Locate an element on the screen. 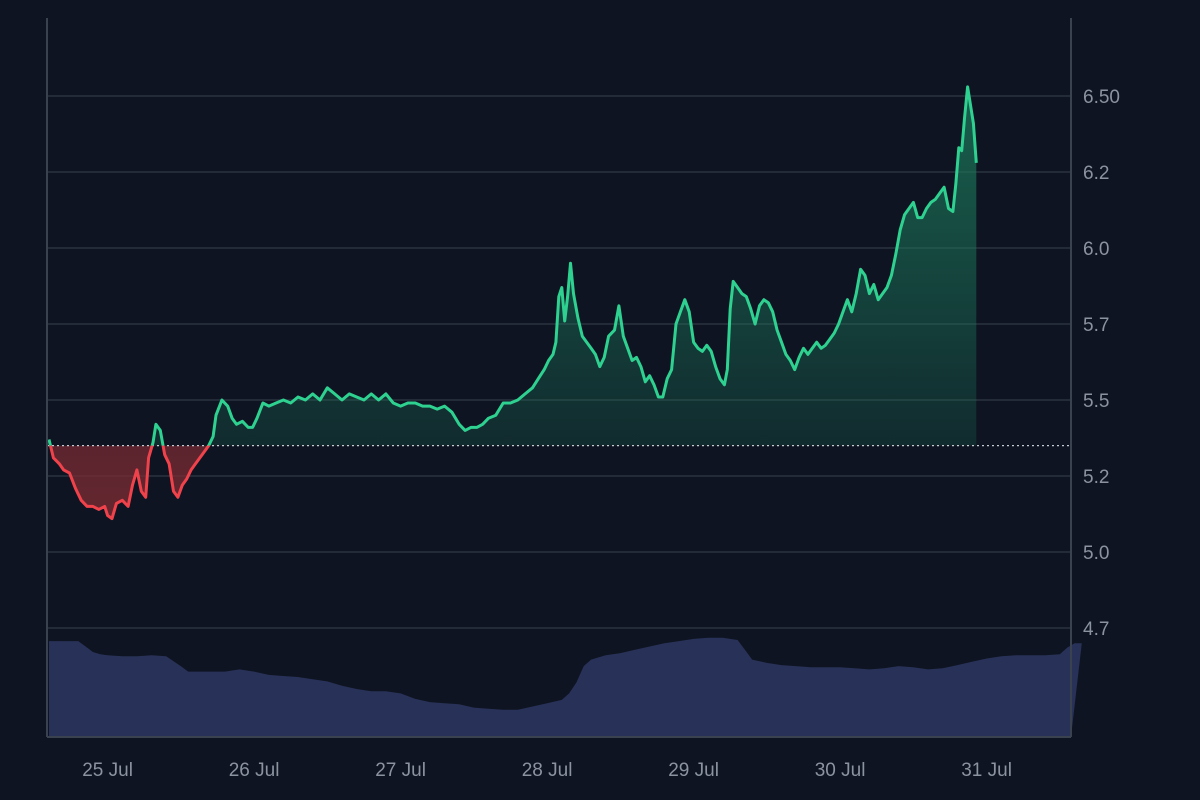 This screenshot has width=1200, height=800. volume-shape is located at coordinates (565, 687).